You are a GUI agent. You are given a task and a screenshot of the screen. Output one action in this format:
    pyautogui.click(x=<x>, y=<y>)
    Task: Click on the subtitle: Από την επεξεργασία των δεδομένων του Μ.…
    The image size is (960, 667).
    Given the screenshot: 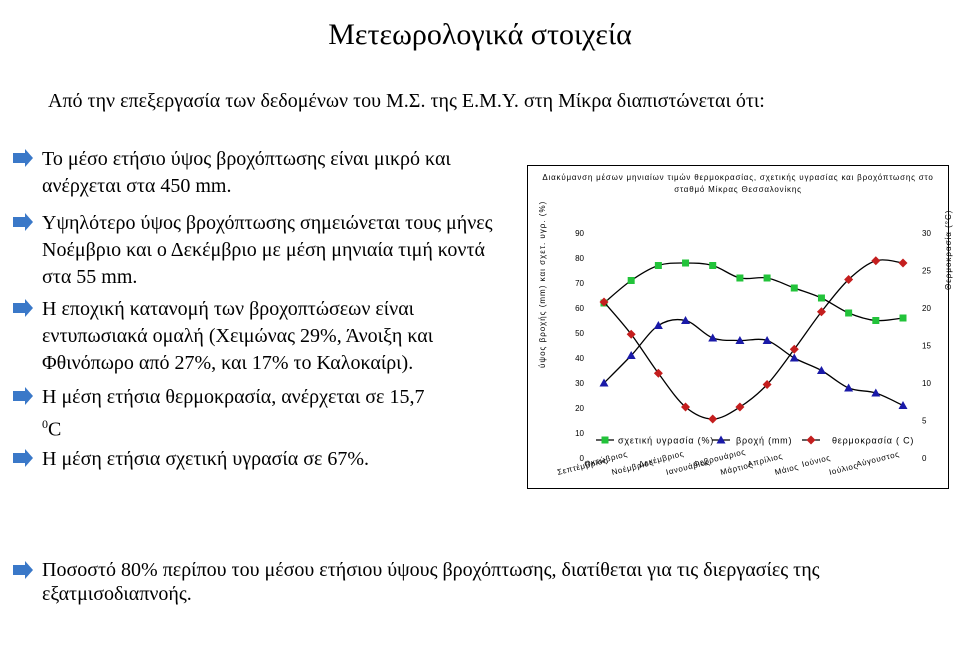 What is the action you would take?
    pyautogui.click(x=406, y=101)
    